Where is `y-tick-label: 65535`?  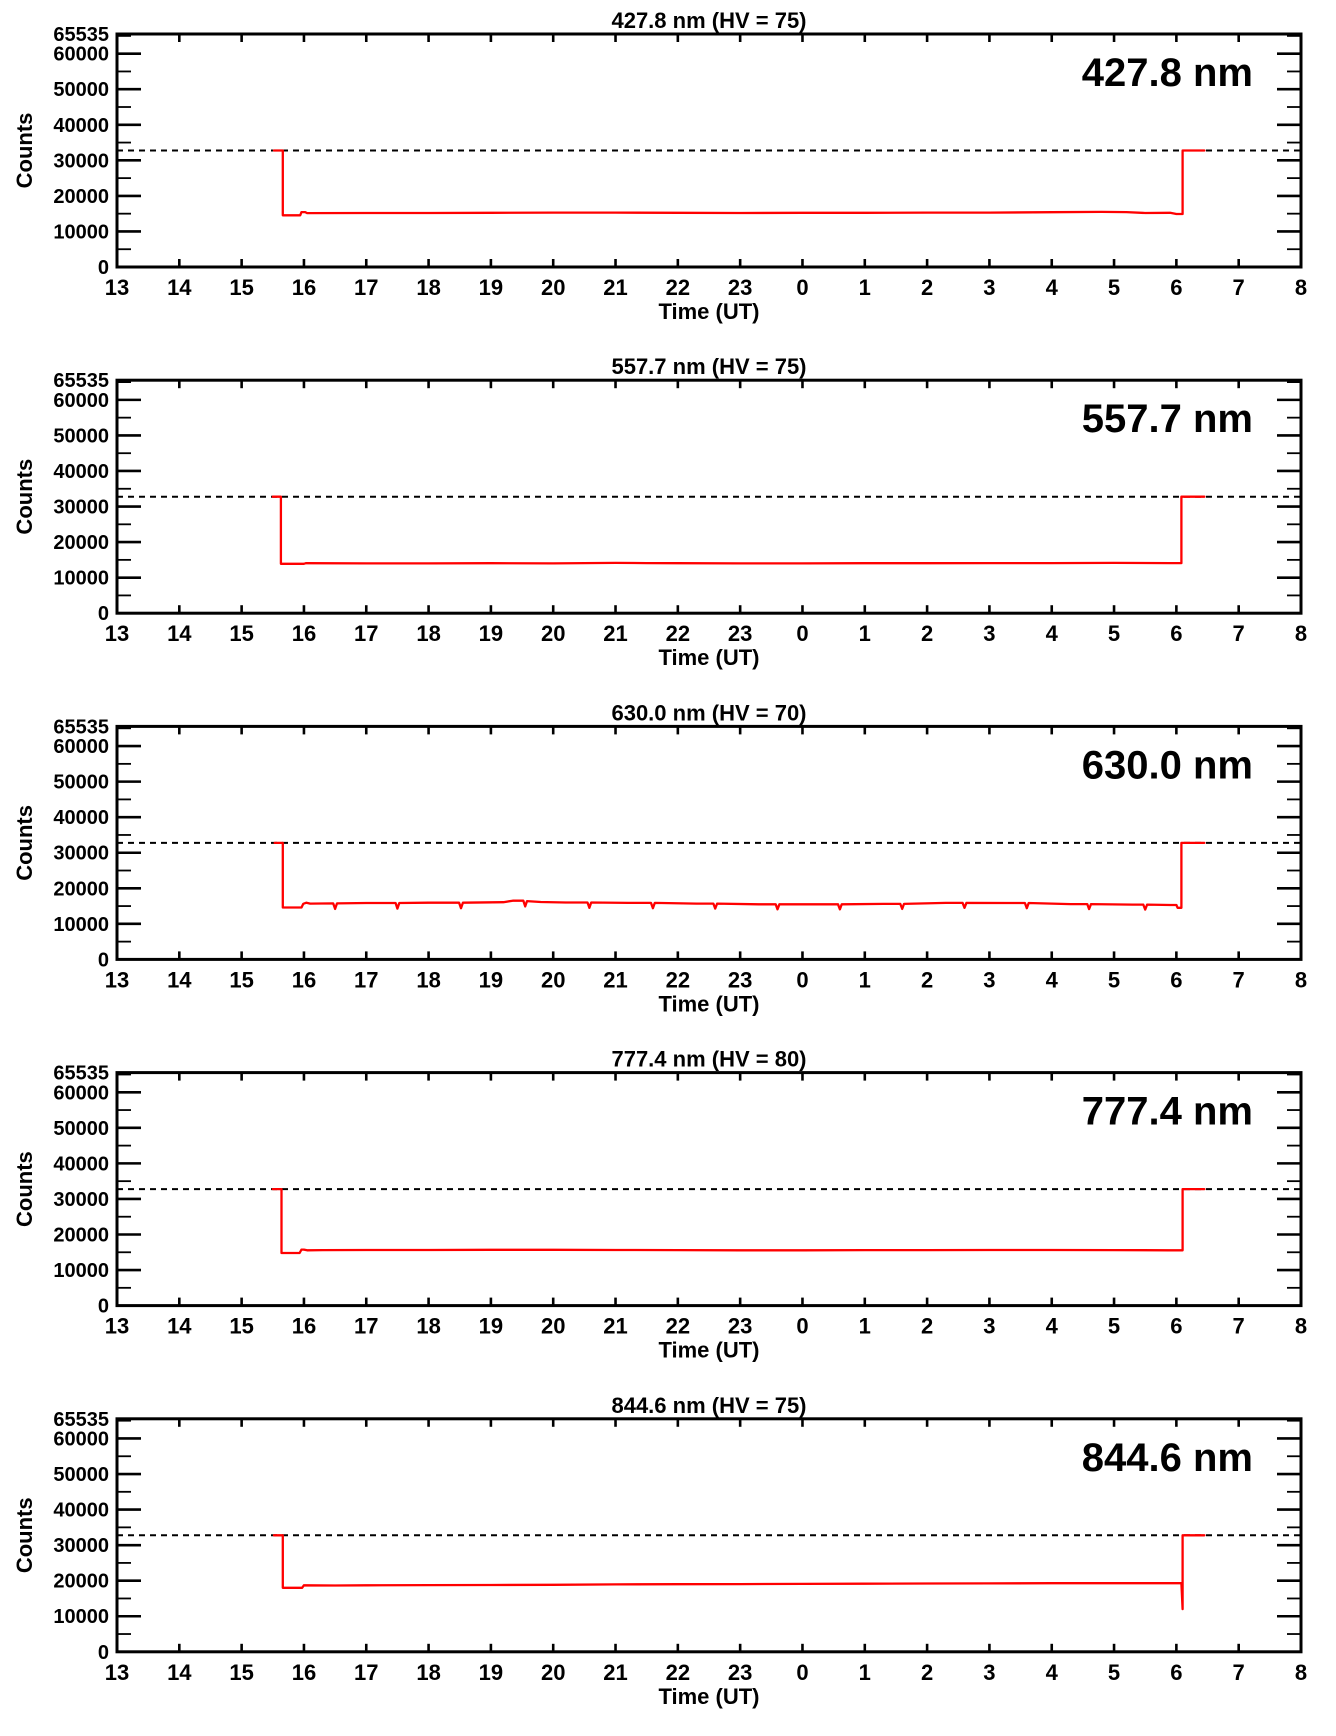
y-tick-label: 65535 is located at coordinates (81, 1074).